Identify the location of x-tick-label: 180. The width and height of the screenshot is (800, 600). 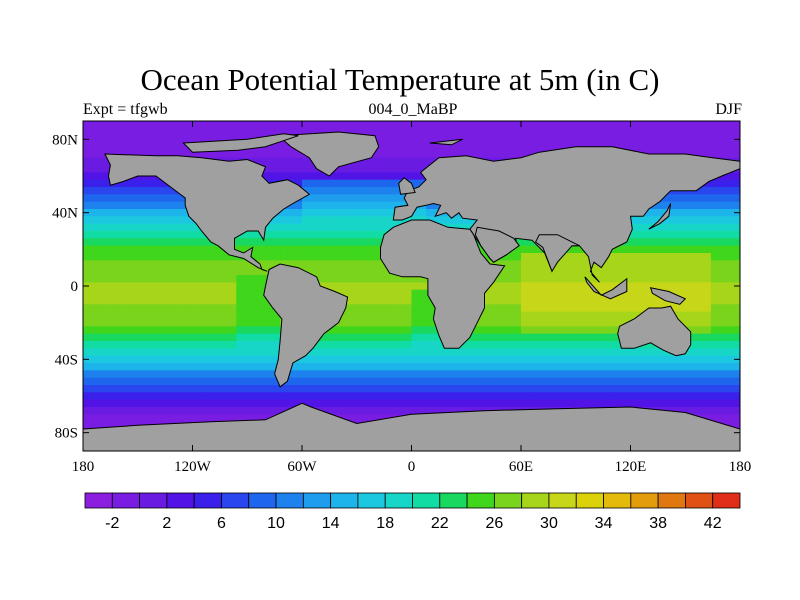
(83, 467).